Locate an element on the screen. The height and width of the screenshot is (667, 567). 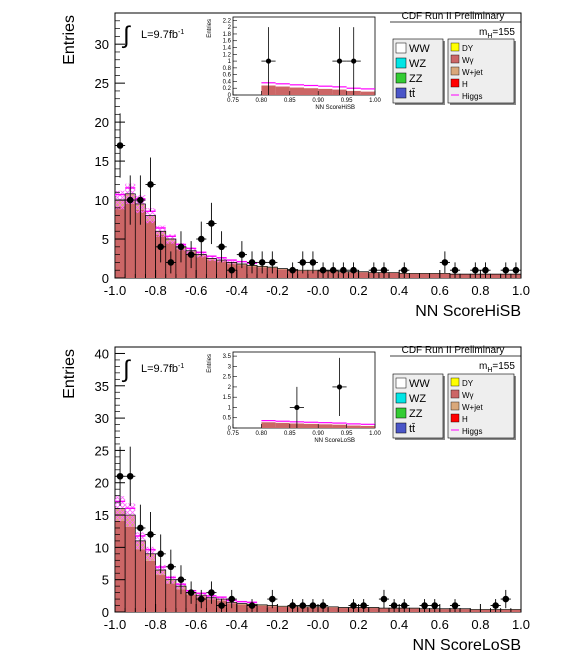
y-tick-label: 30 is located at coordinates (102, 418).